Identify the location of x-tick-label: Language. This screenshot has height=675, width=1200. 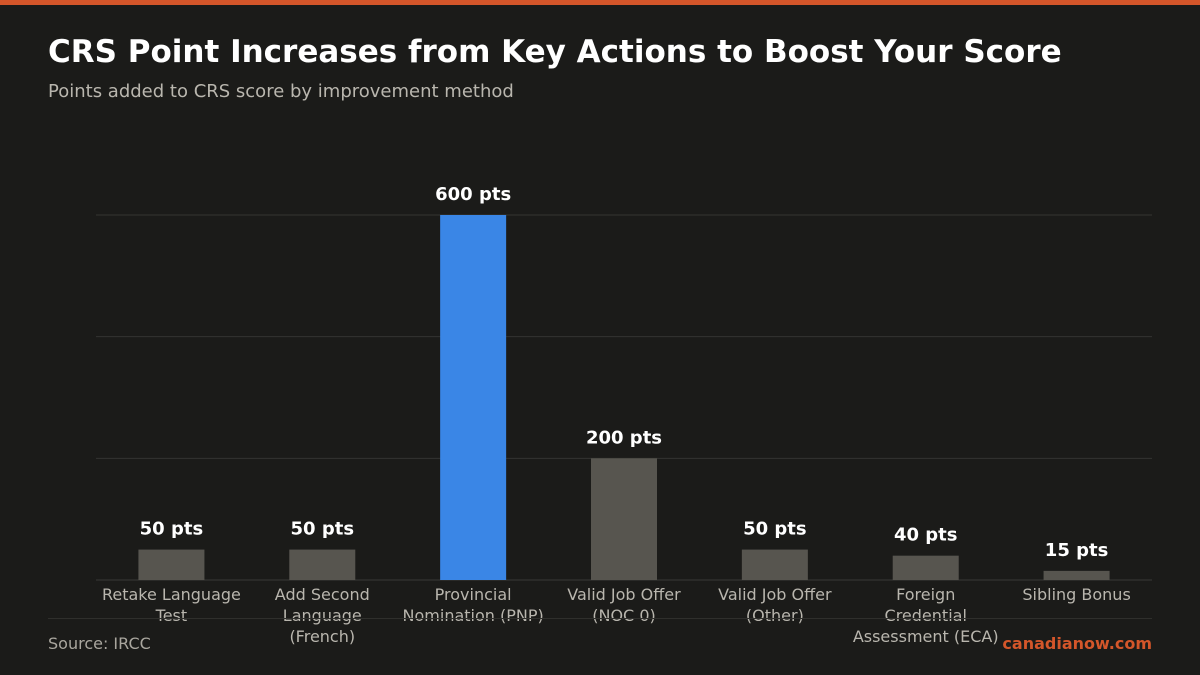
(322, 615).